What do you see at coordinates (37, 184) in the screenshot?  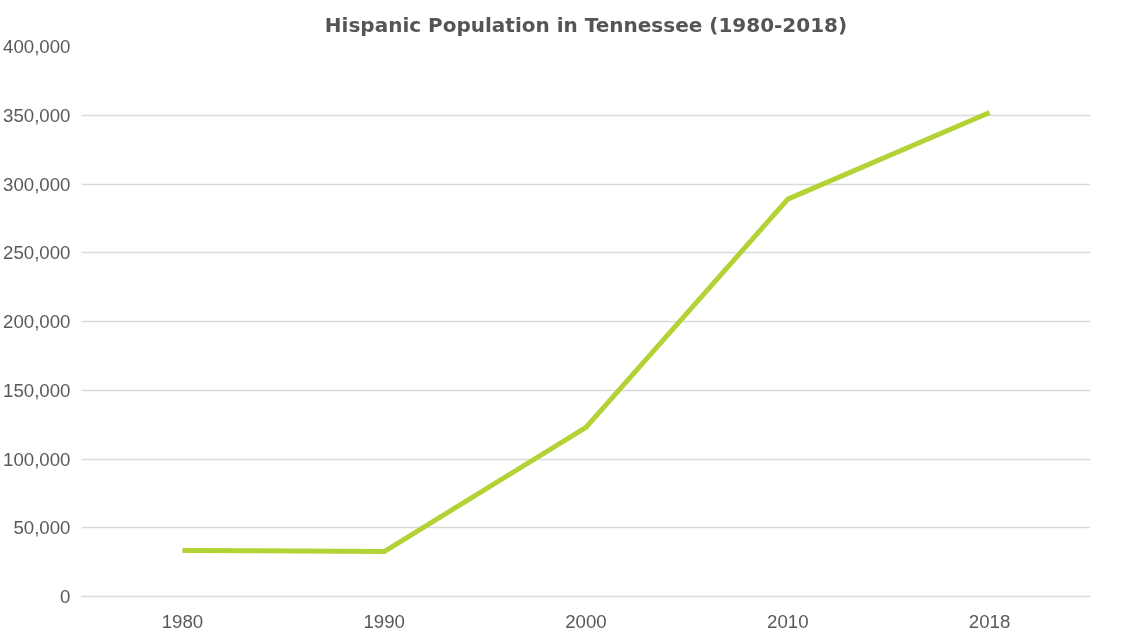 I see `y-tick-label: 300,000` at bounding box center [37, 184].